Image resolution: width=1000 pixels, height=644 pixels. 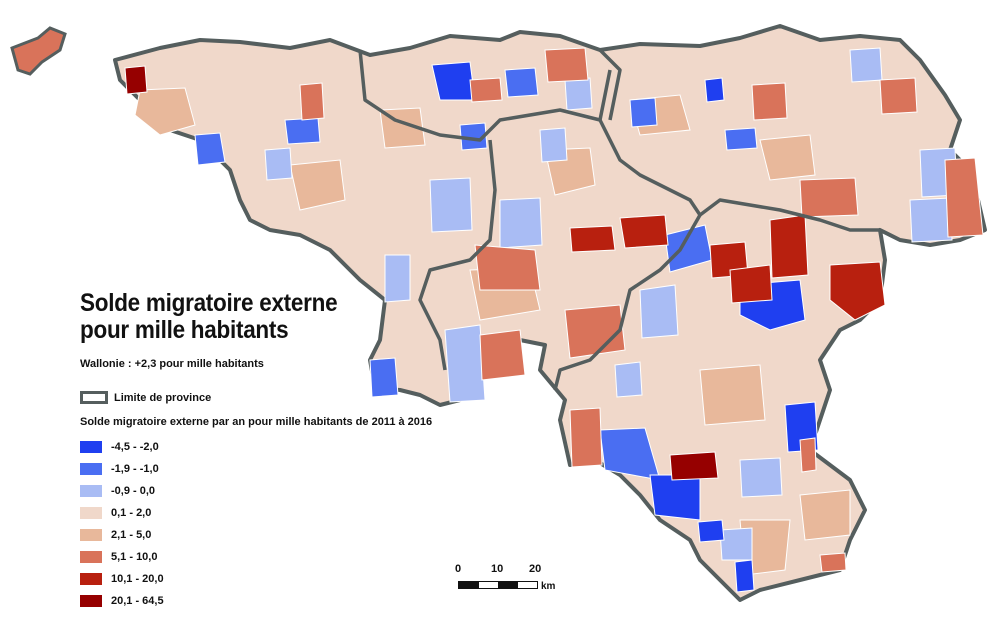 I want to click on legend-label: 10,1 - 20,0, so click(x=137, y=579).